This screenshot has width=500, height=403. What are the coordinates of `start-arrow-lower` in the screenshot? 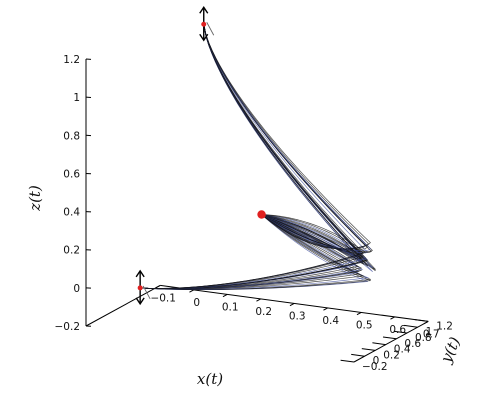 It's located at (143, 287).